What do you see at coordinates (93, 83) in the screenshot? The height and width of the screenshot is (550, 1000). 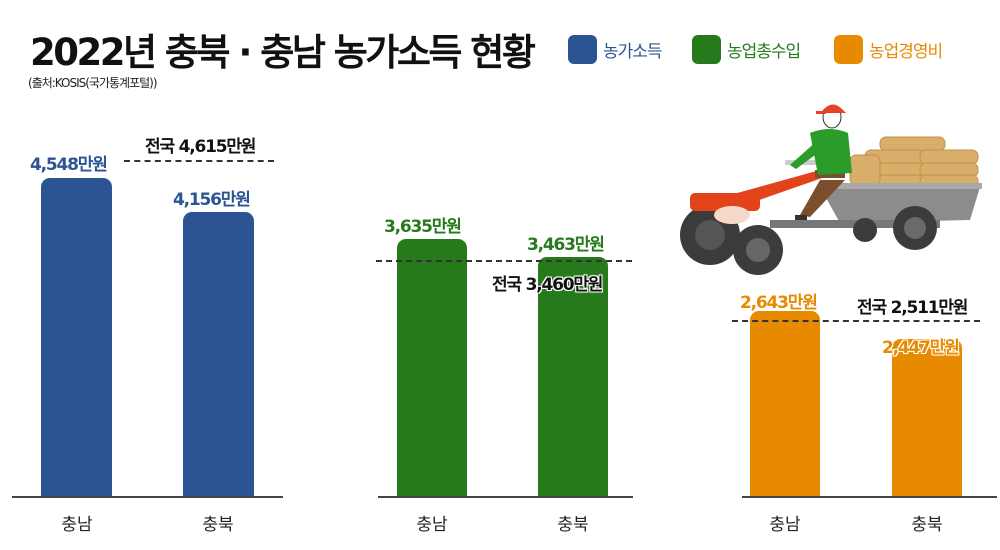 I see `source-note: (출처:KOSIS(국가통계포털))` at bounding box center [93, 83].